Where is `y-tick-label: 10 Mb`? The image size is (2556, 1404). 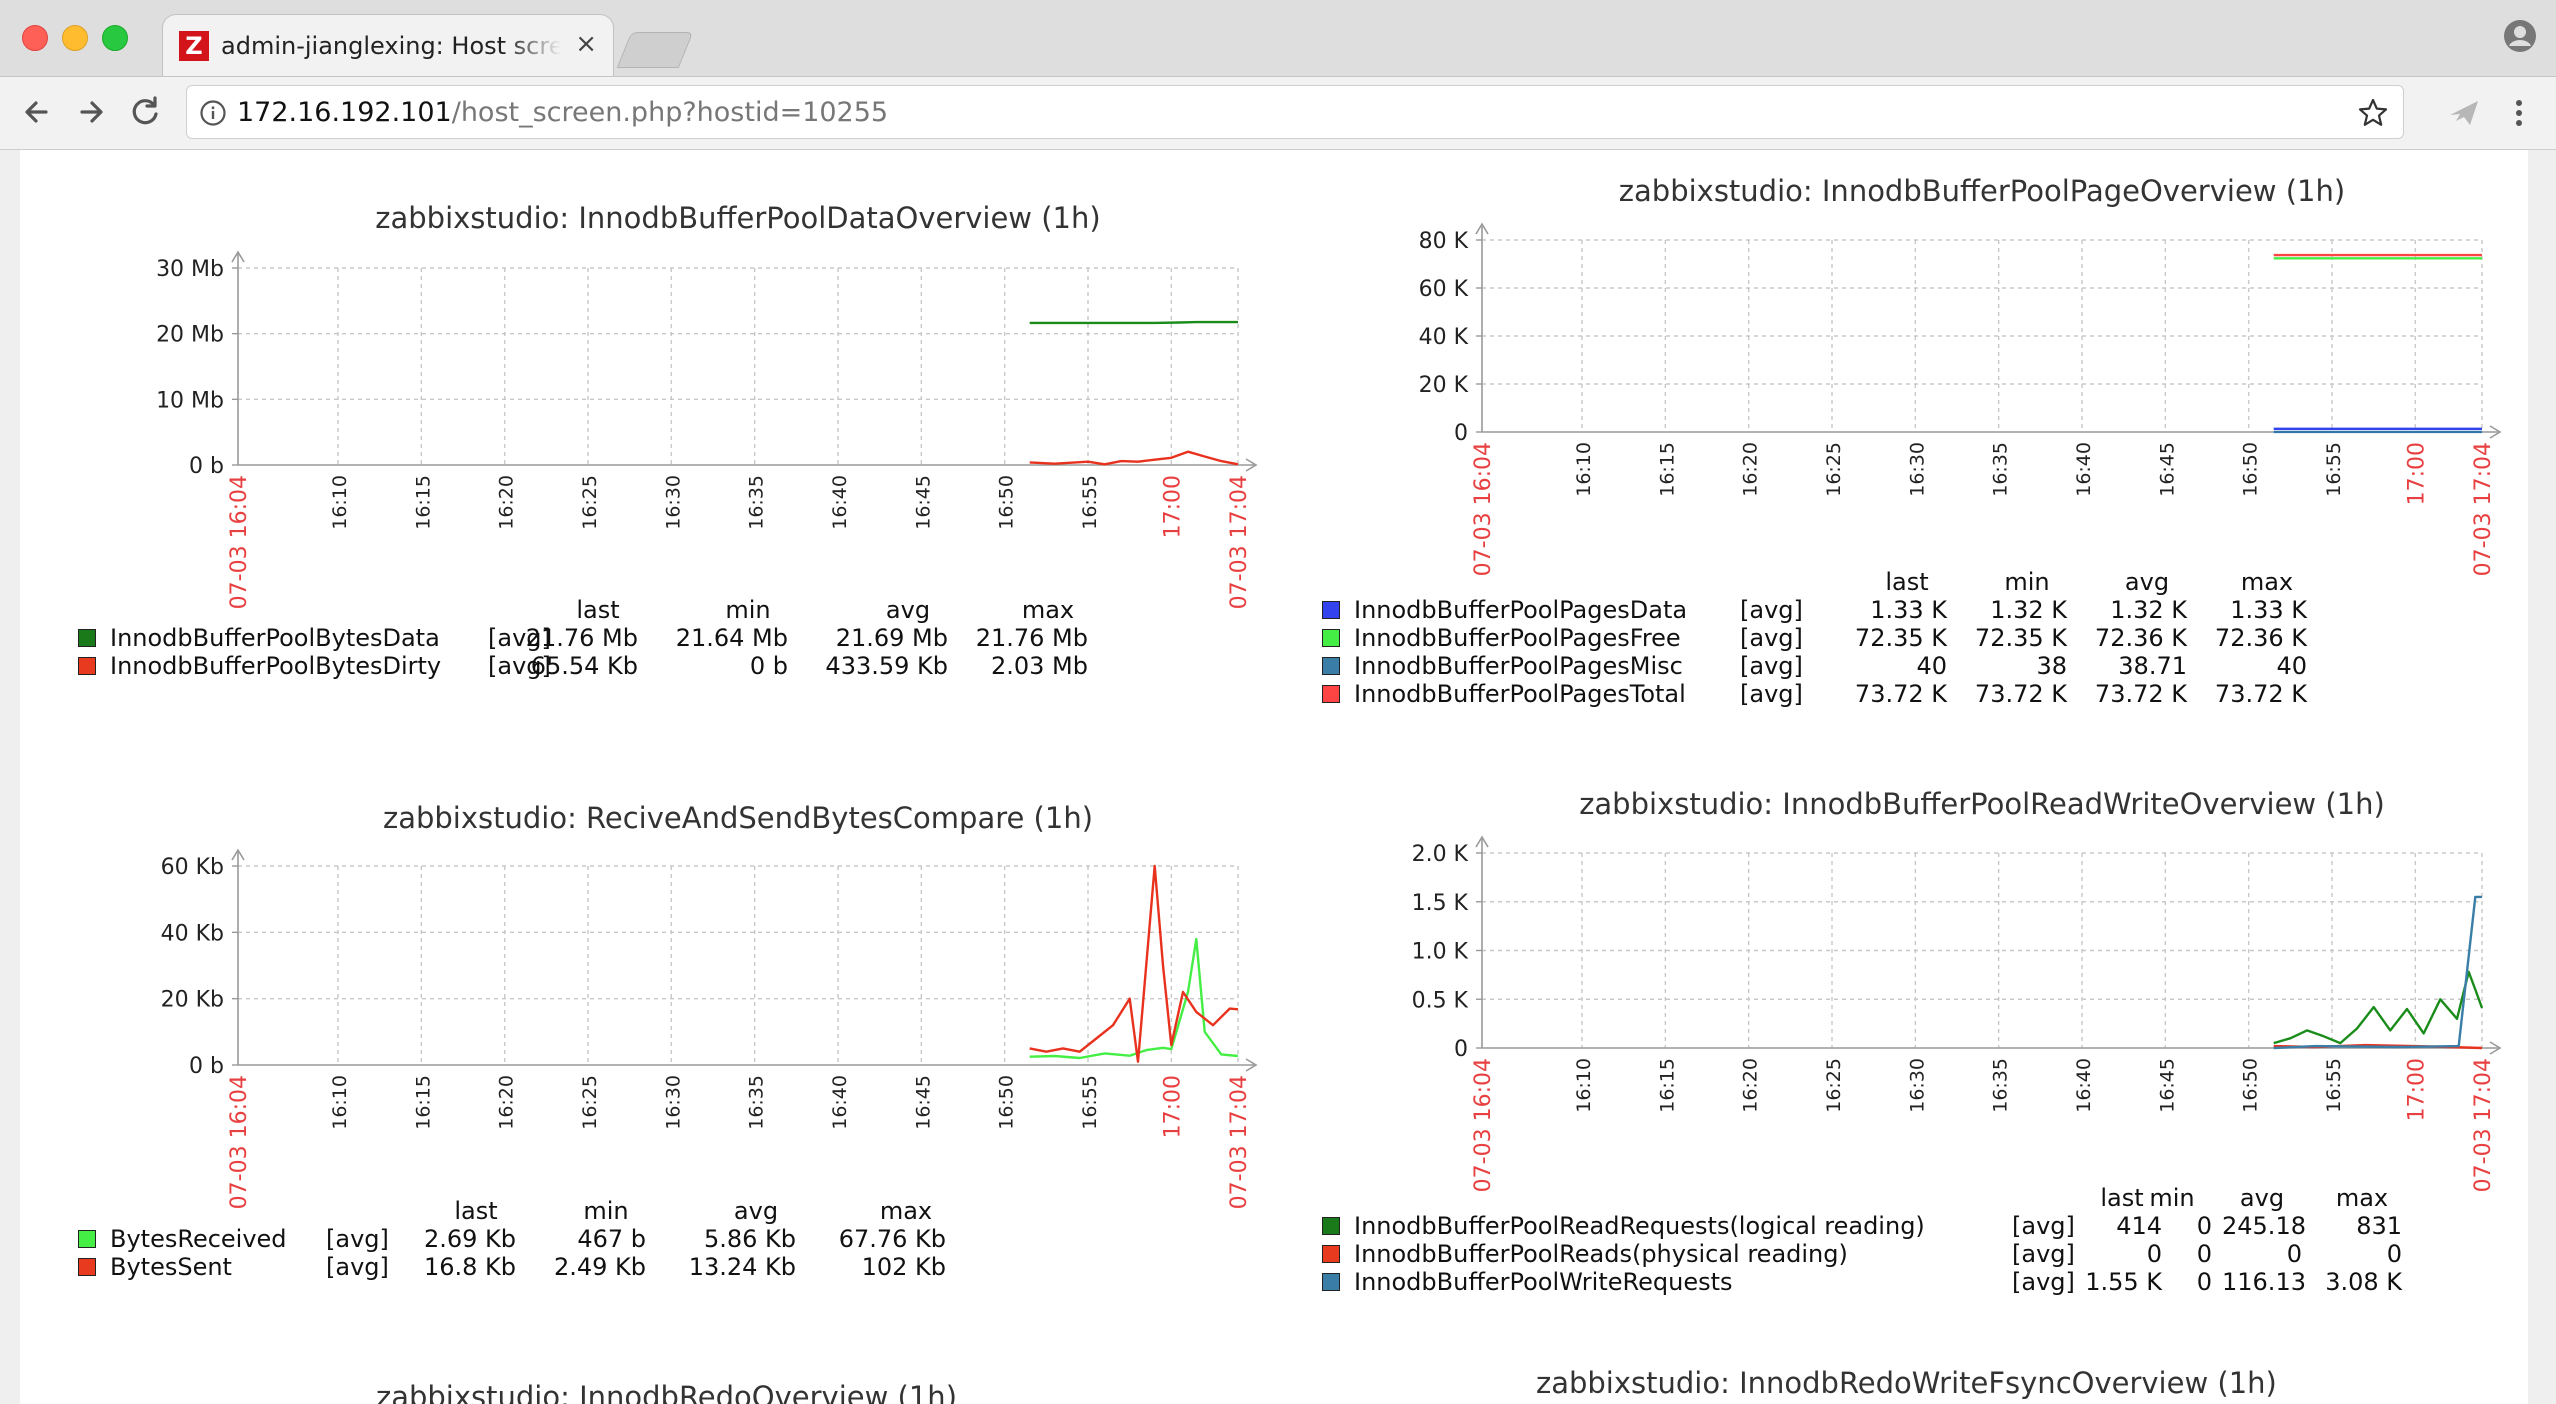 y-tick-label: 10 Mb is located at coordinates (190, 400).